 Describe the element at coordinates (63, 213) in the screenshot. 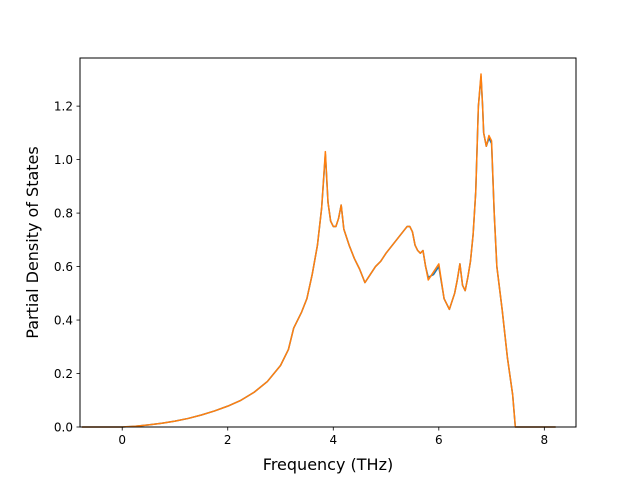

I see `y-tick-label: 0.8` at that location.